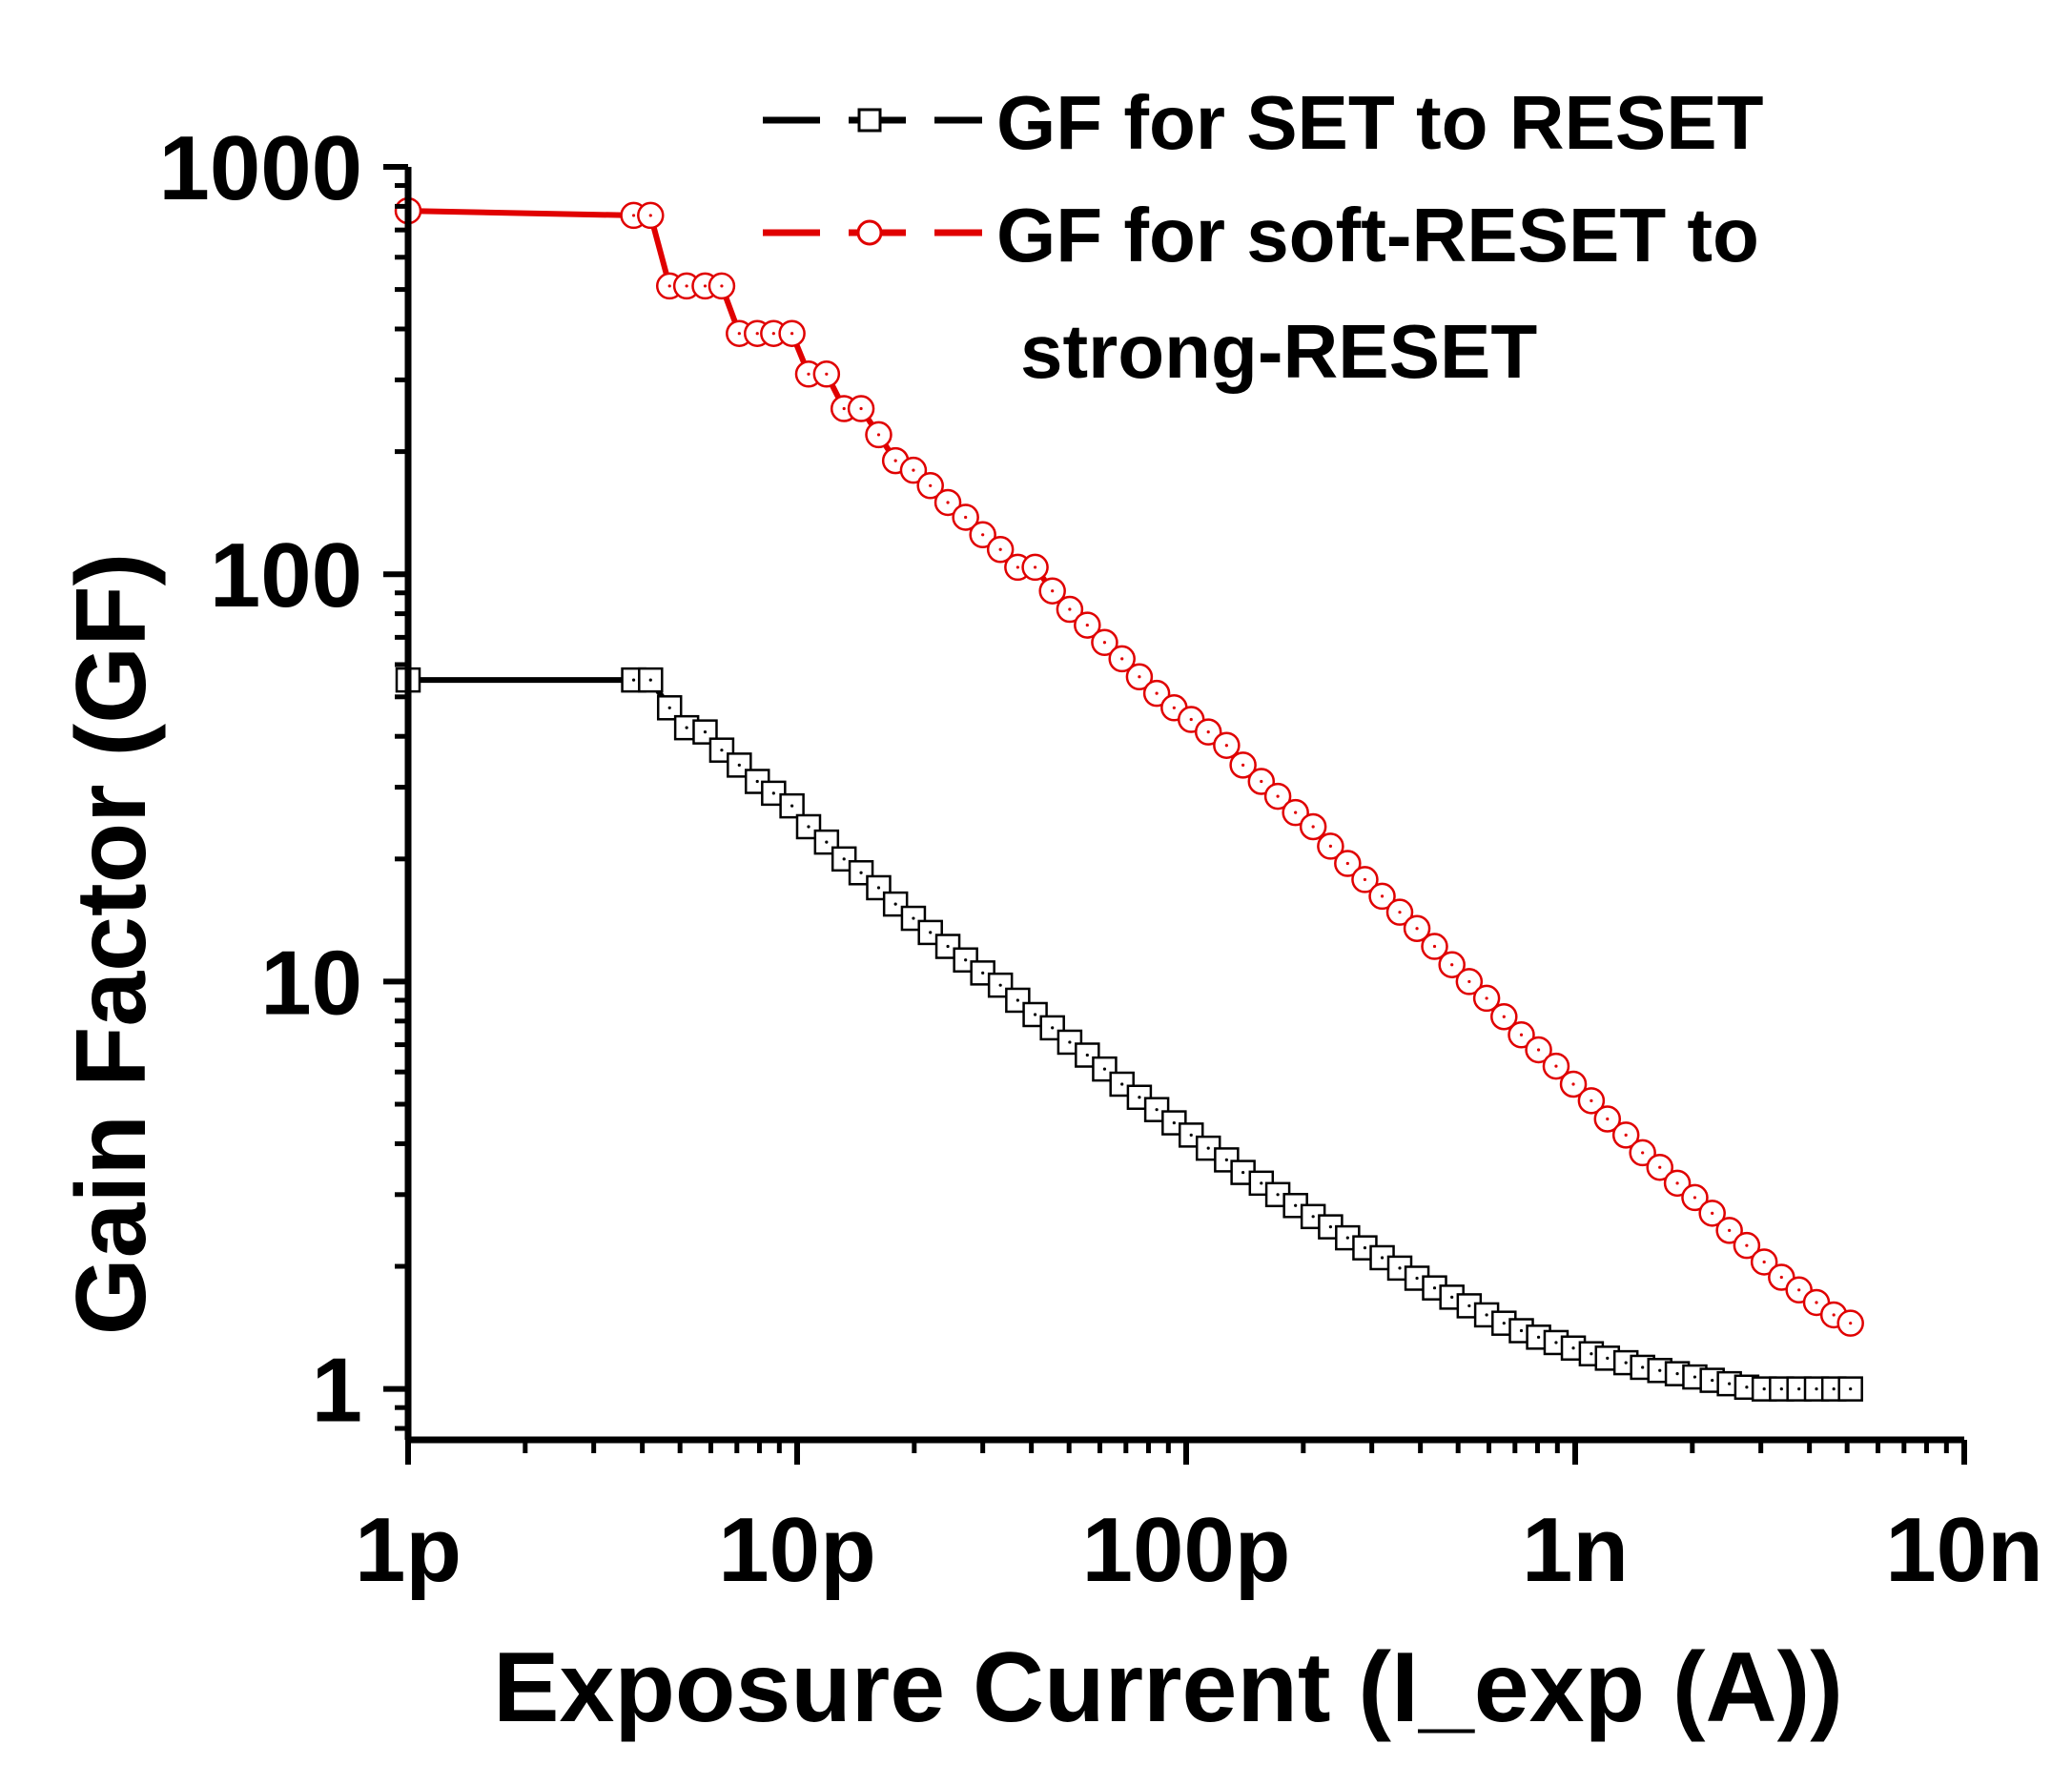  What do you see at coordinates (796, 1550) in the screenshot?
I see `x-tick-label: 10p` at bounding box center [796, 1550].